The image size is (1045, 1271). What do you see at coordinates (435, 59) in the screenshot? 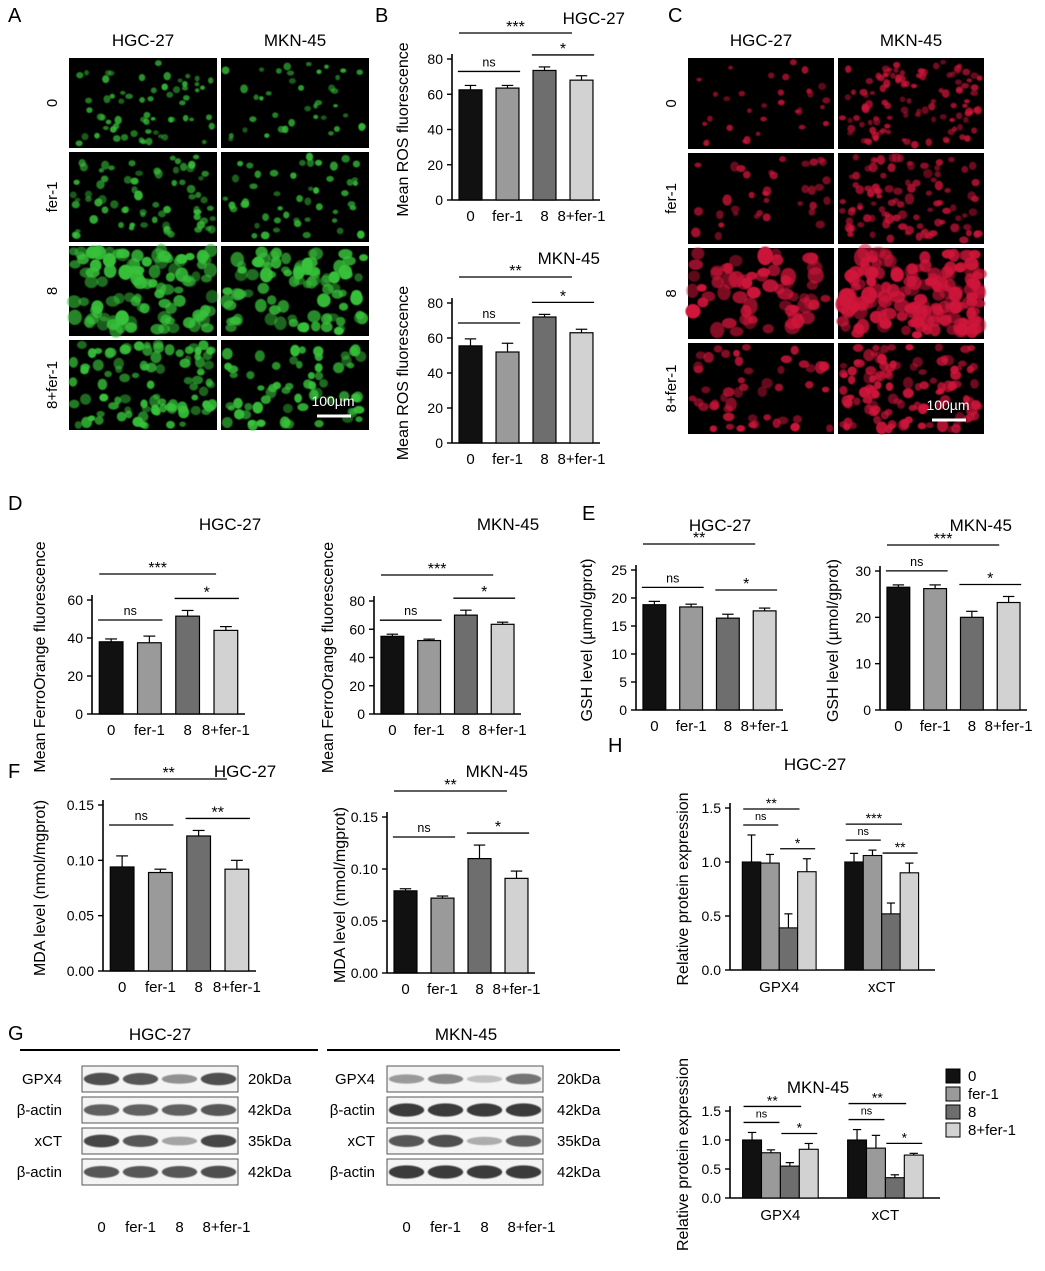
I see `y-tick-label: 80` at bounding box center [435, 59].